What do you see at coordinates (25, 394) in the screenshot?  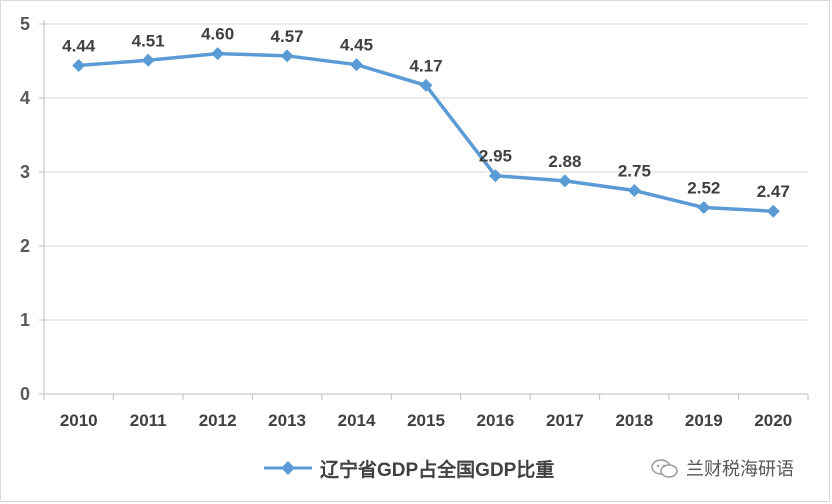 I see `y-tick-label: 0` at bounding box center [25, 394].